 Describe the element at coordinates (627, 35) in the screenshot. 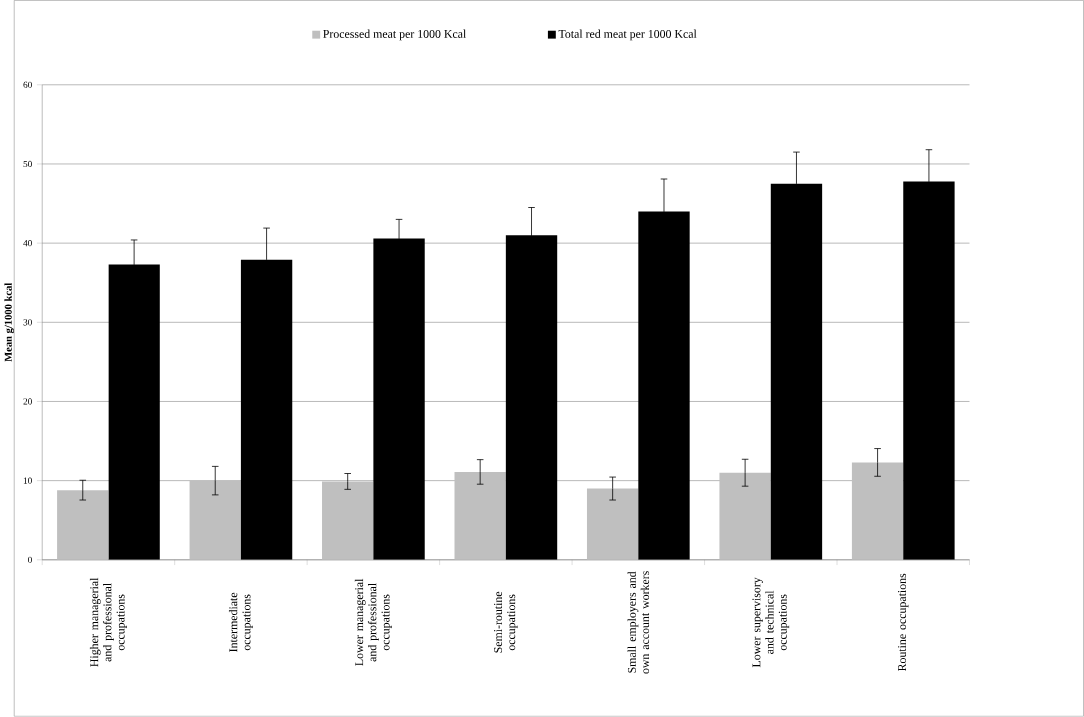

I see `legend-label: Total red meat per 1000 Kcal` at that location.